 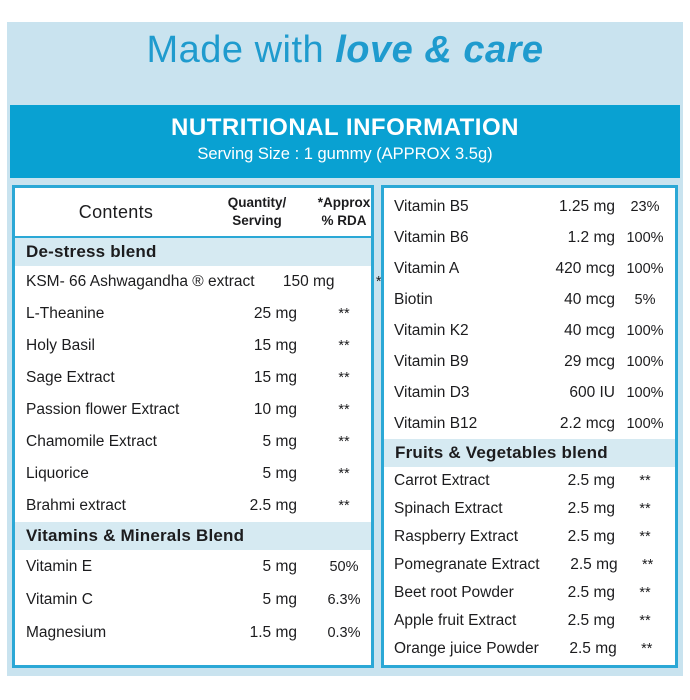 I want to click on ingredient-name: Beet root Powder, so click(x=454, y=592).